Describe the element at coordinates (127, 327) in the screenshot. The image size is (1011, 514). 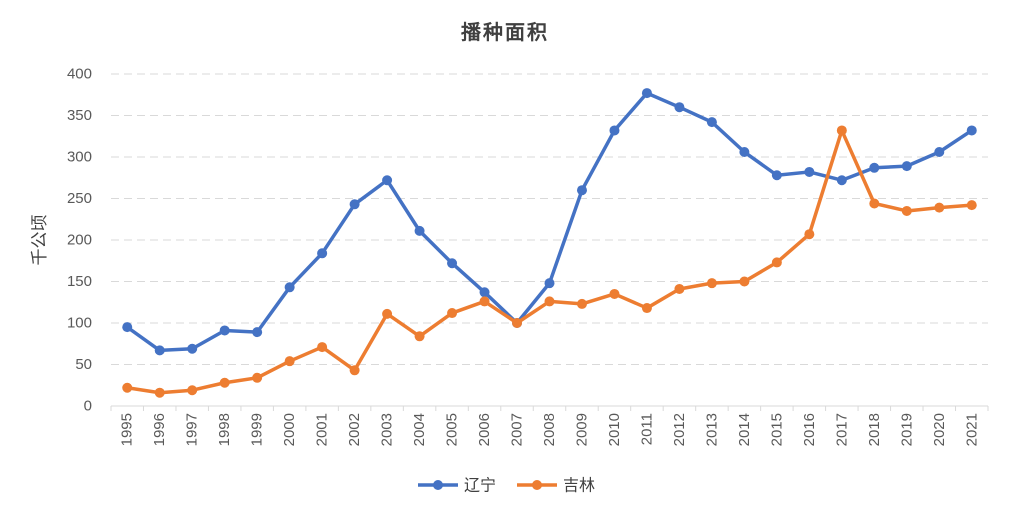
I see `series-0-point-1995` at that location.